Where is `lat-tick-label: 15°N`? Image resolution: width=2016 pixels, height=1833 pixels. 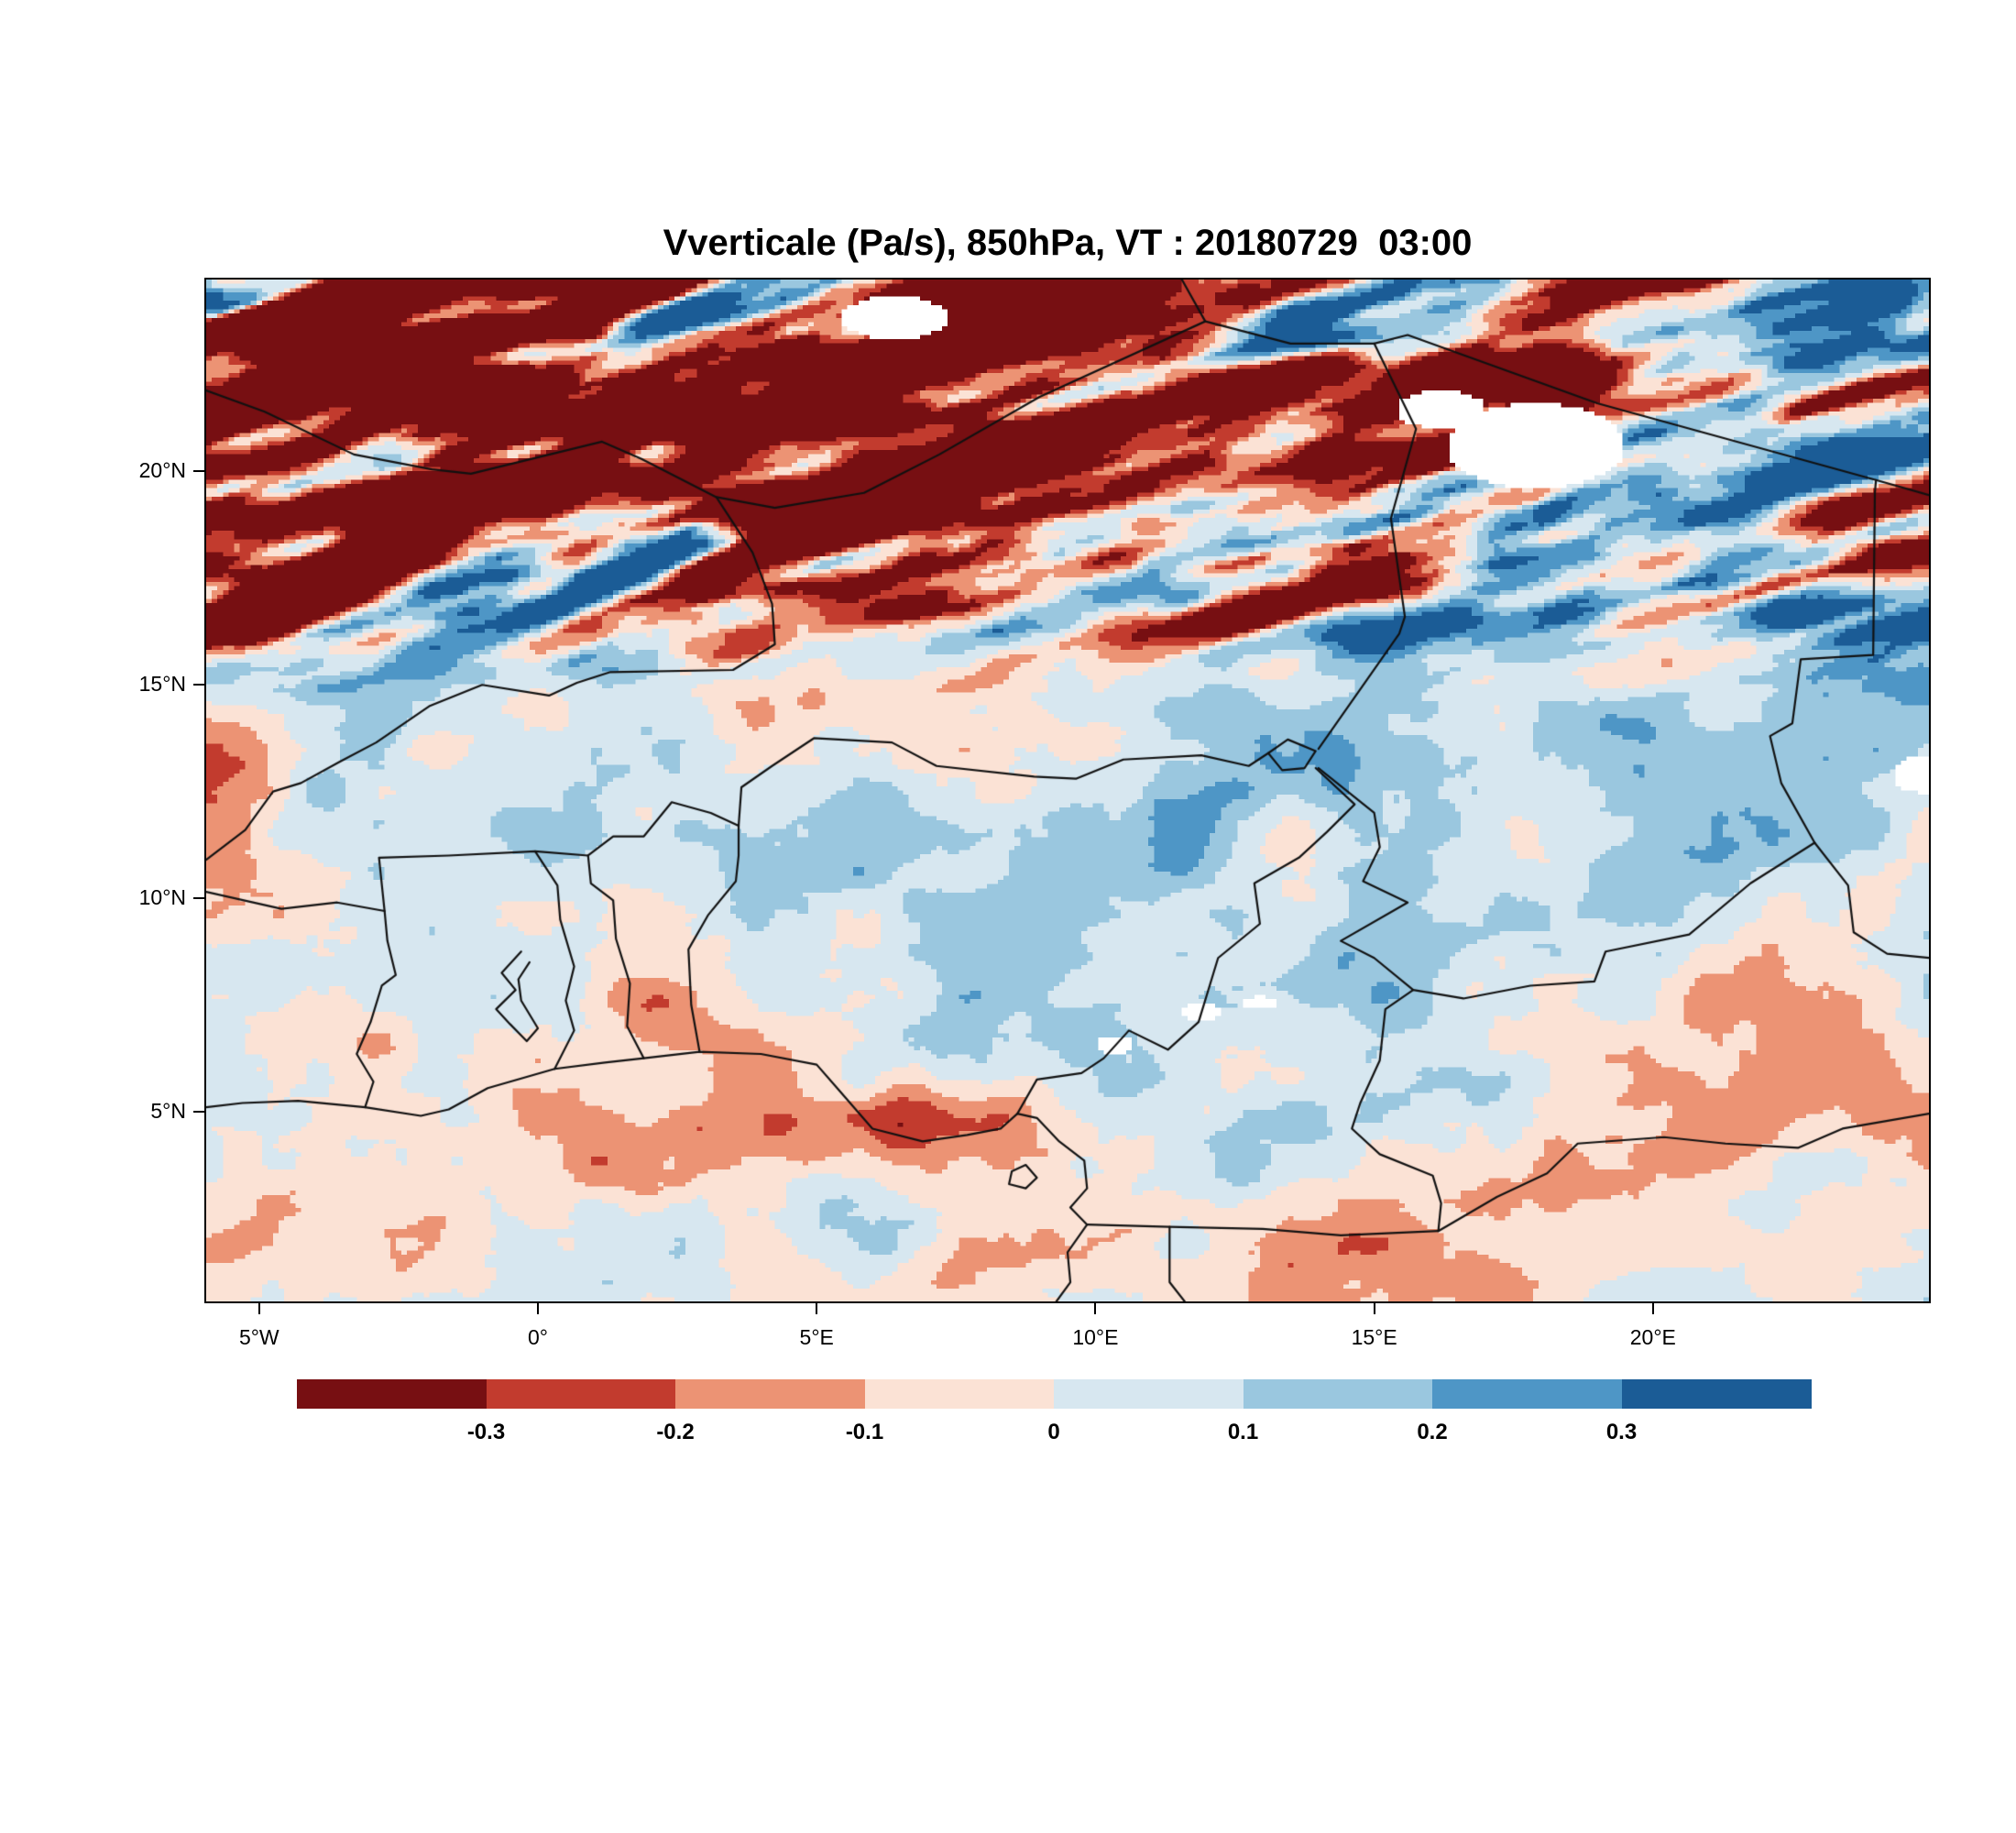 lat-tick-label: 15°N is located at coordinates (162, 684).